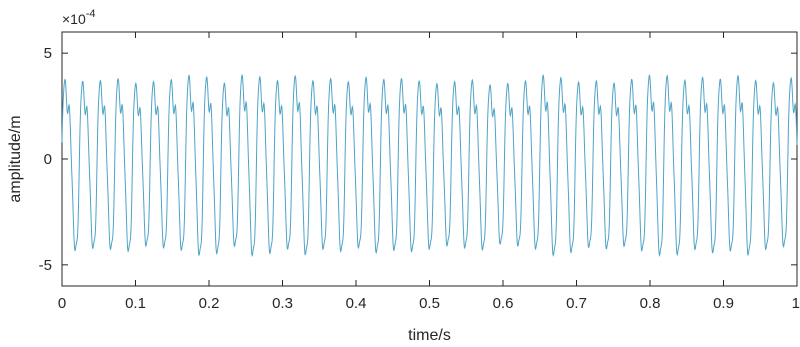 This screenshot has height=347, width=800. I want to click on x-axis-title: time/s, so click(429, 335).